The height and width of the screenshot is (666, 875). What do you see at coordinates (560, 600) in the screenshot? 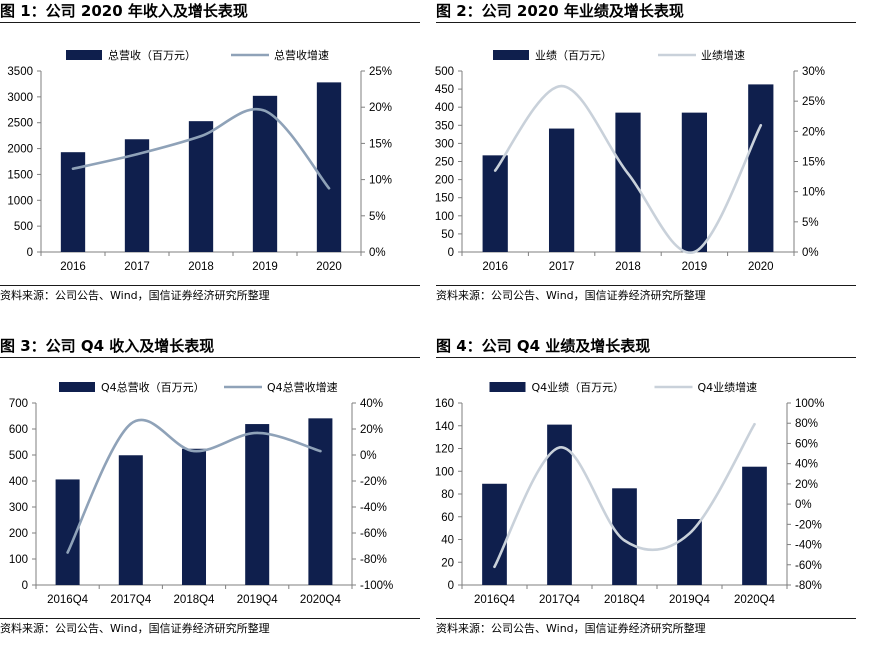
I see `x-axis-tick-label: 2017Q4` at bounding box center [560, 600].